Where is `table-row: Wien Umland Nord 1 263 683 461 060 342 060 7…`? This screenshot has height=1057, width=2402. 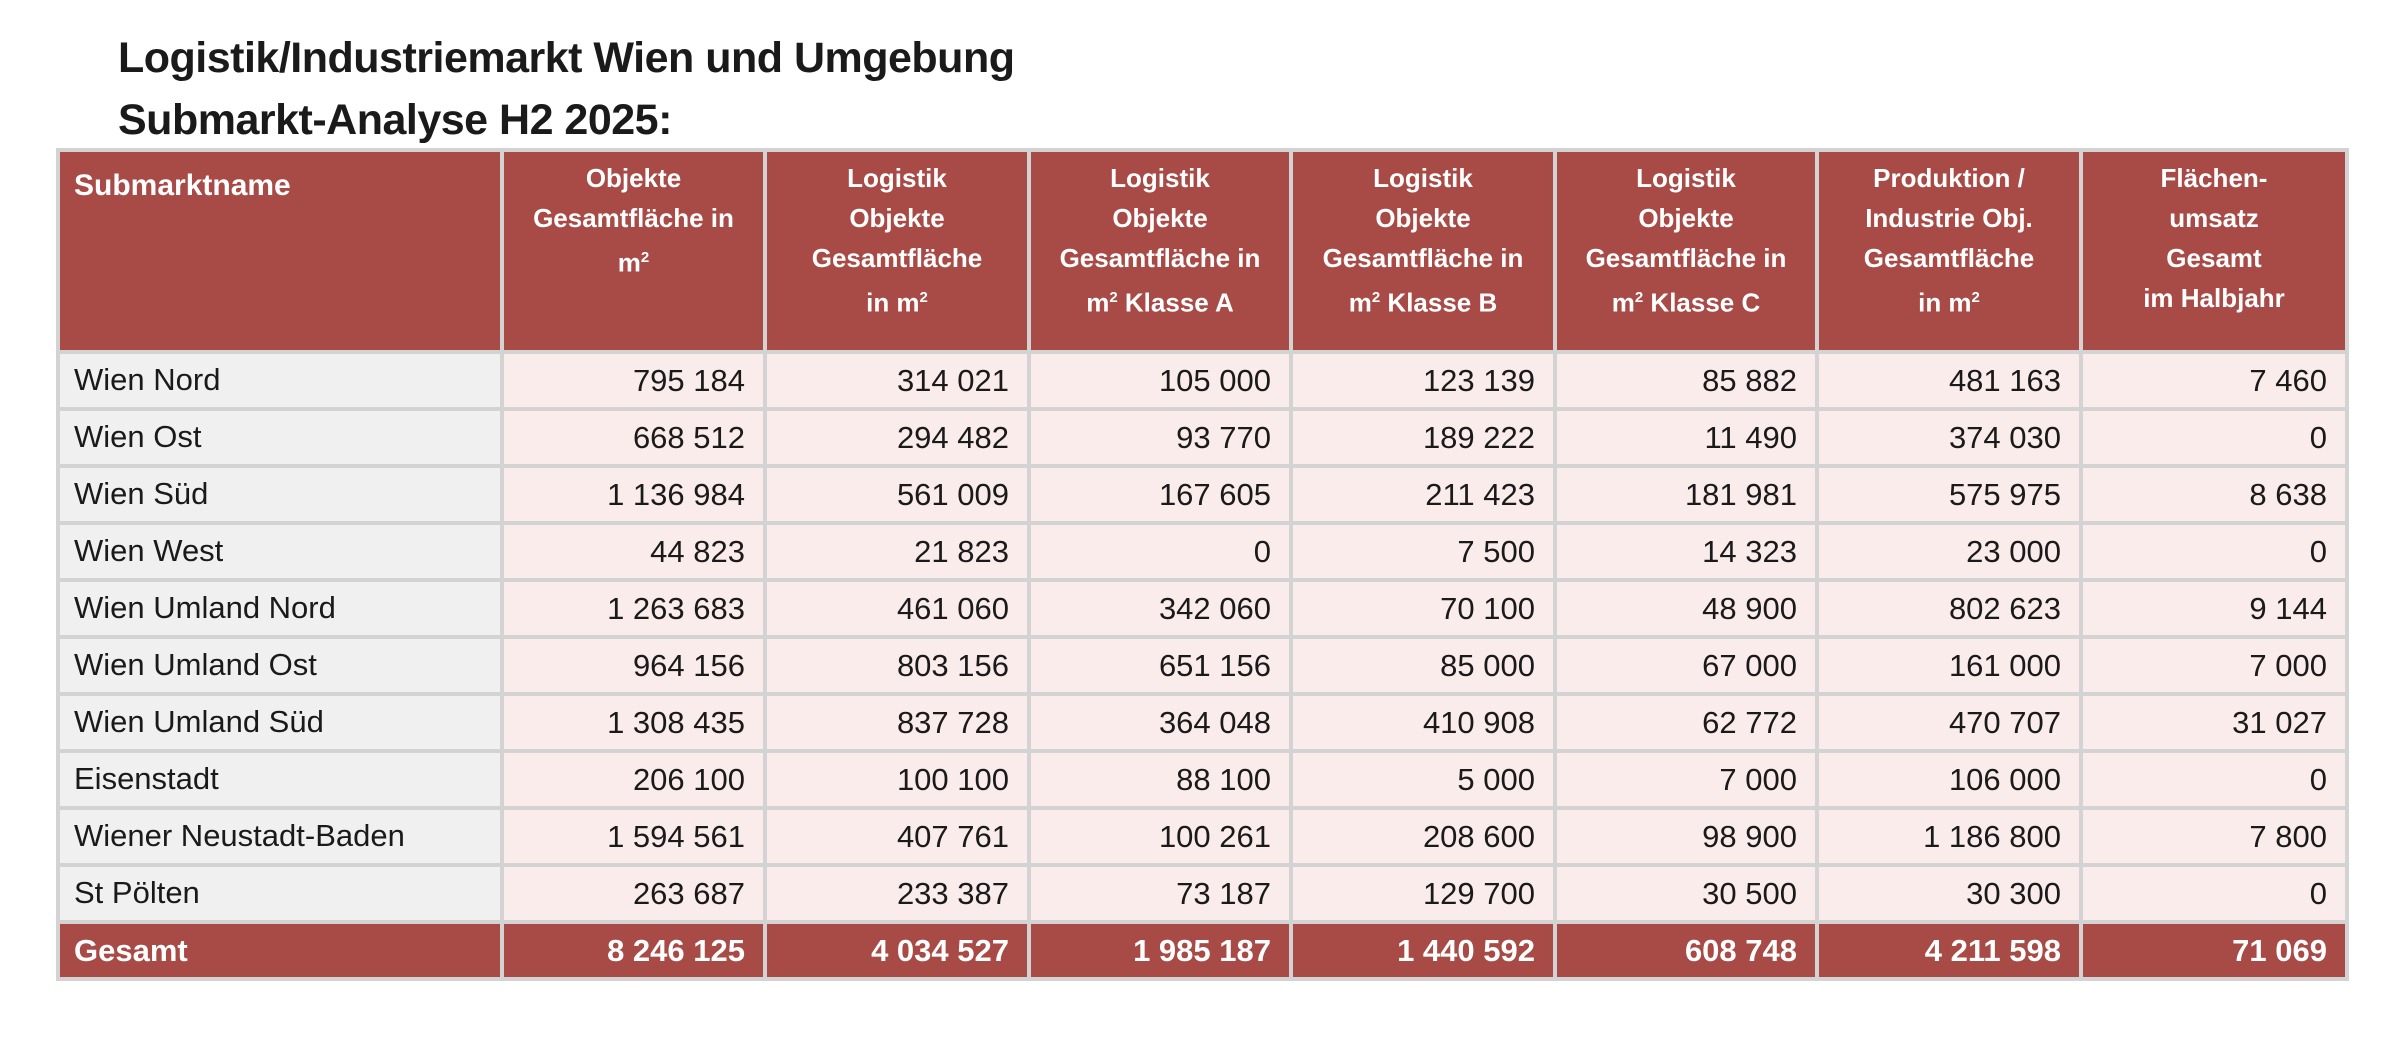 table-row: Wien Umland Nord 1 263 683 461 060 342 060 7… is located at coordinates (1202, 608).